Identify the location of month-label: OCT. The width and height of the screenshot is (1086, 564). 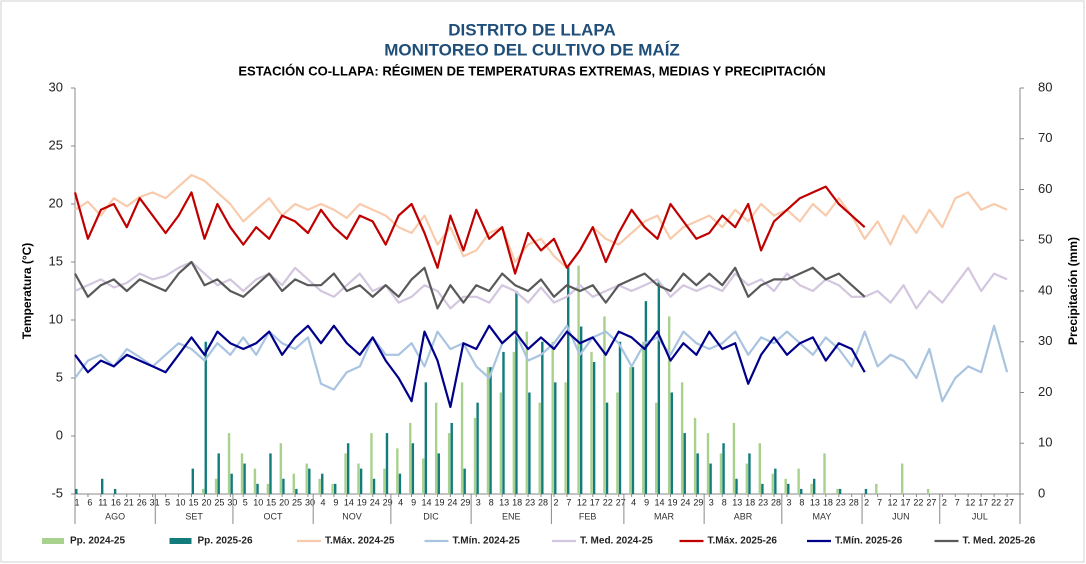
(274, 516).